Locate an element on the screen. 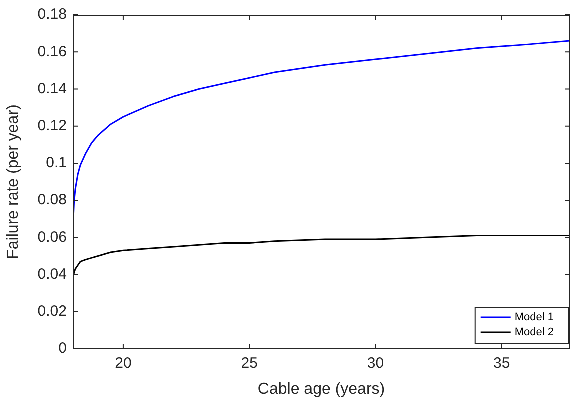 The height and width of the screenshot is (403, 571). y-tick-label: 0.04 is located at coordinates (52, 274).